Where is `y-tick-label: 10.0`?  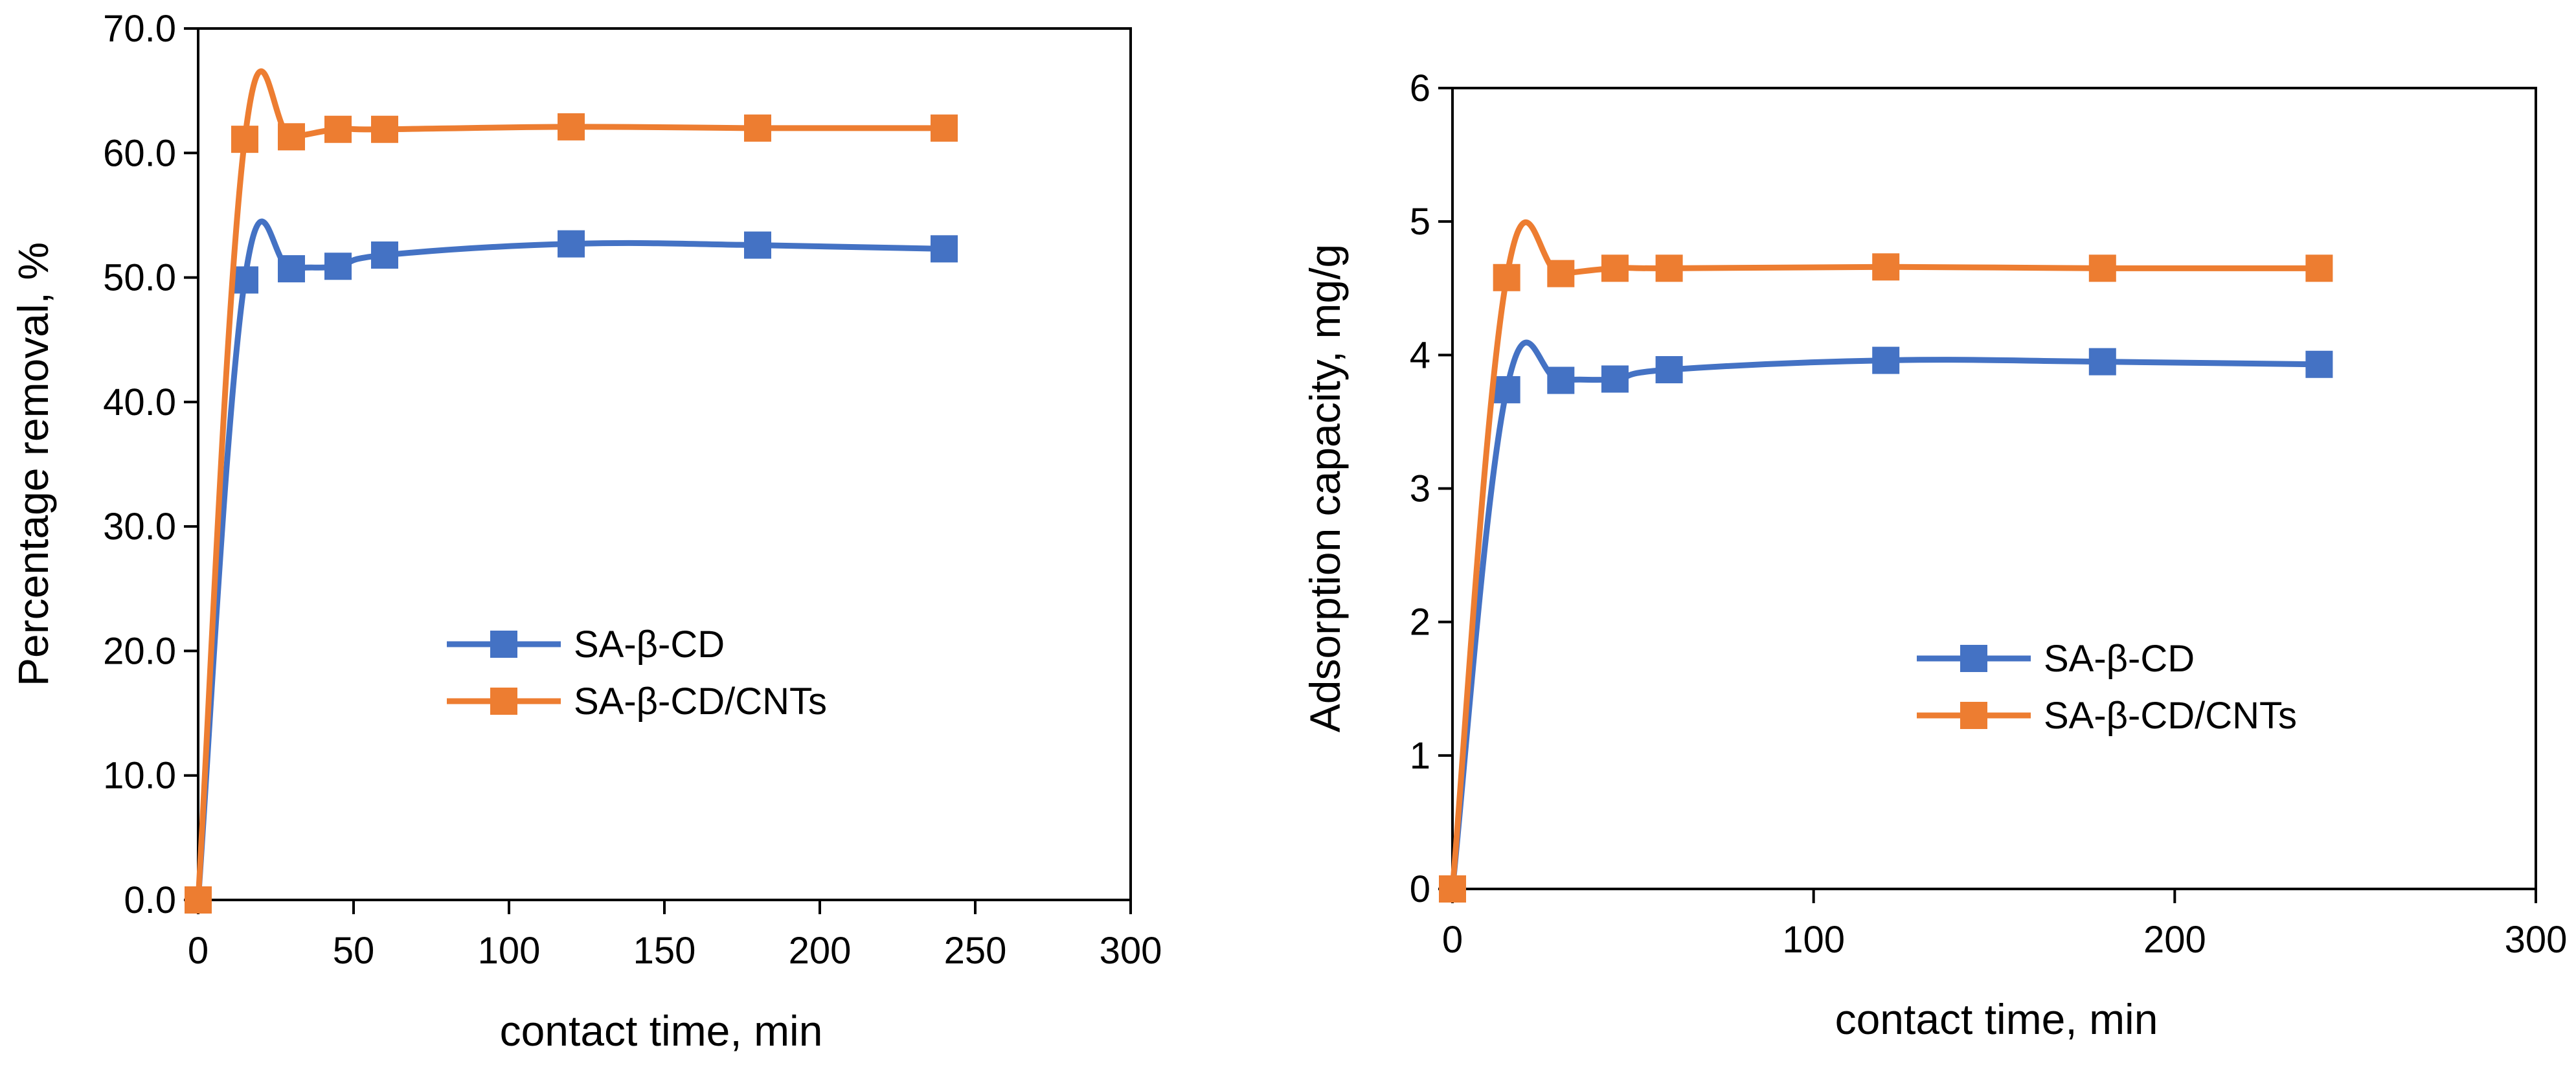 y-tick-label: 10.0 is located at coordinates (139, 776).